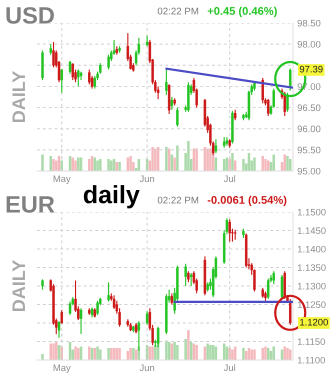 This screenshot has height=383, width=330. I want to click on y-tick-label: 1.1400, so click(312, 249).